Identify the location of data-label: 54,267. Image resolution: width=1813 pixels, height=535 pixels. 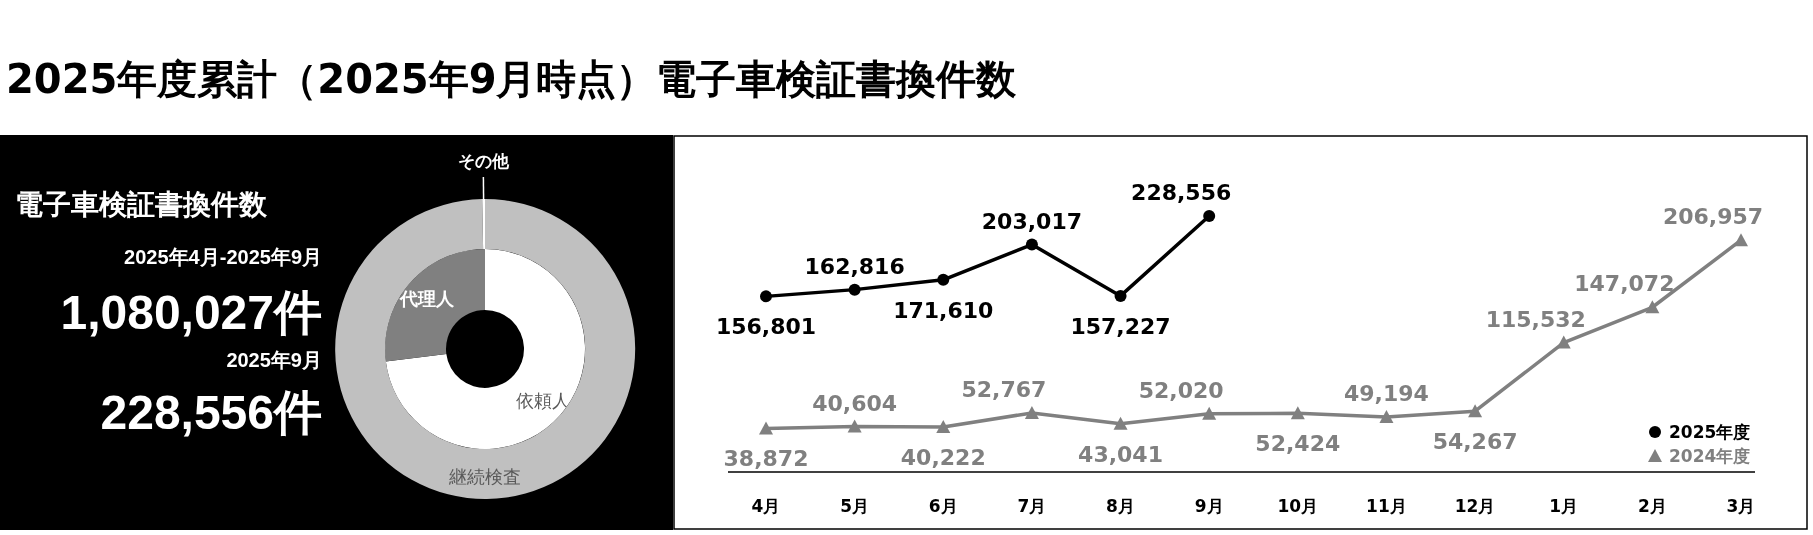
(1475, 442).